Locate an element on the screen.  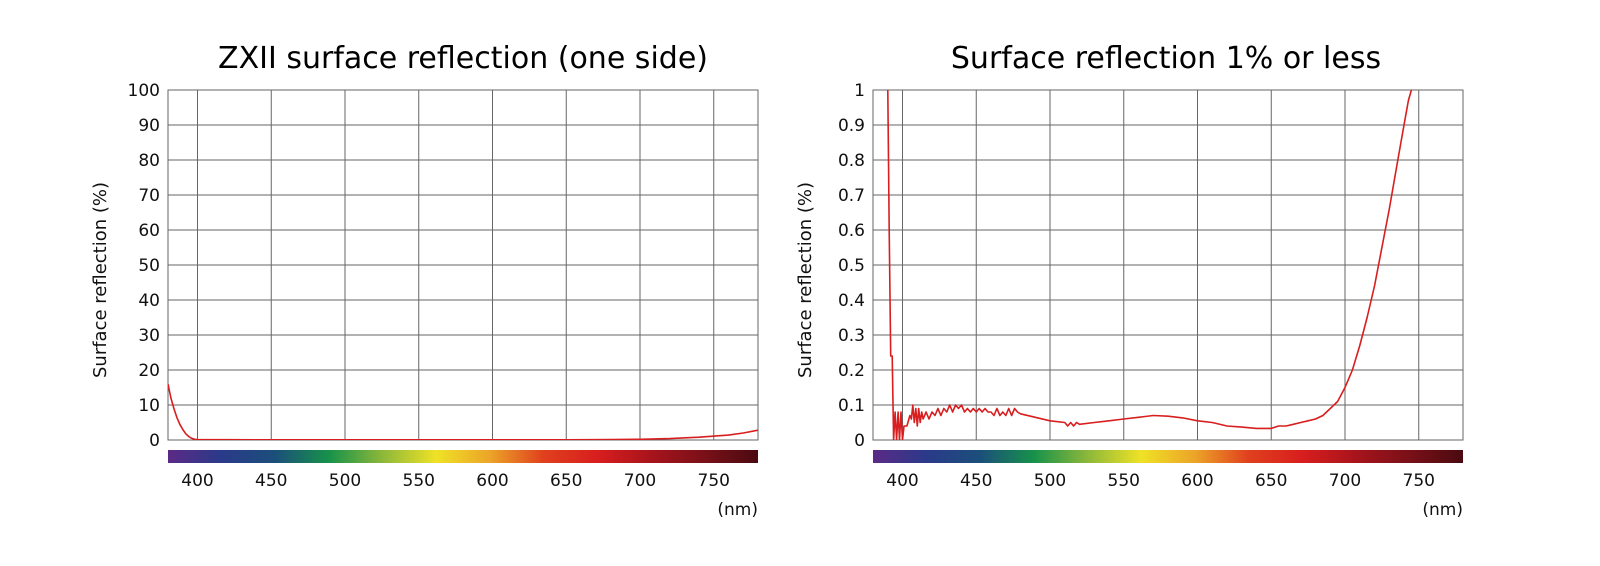
y-tick-label: 90 is located at coordinates (149, 126).